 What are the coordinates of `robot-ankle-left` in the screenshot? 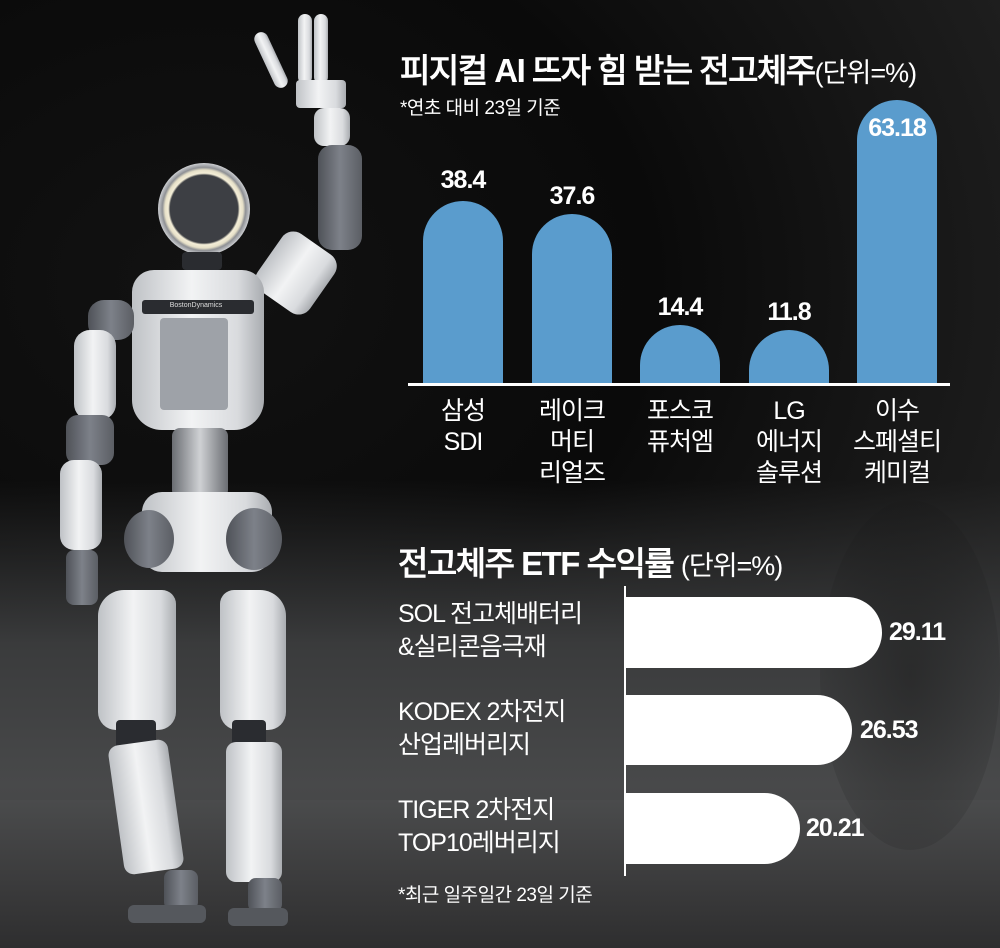 It's located at (181, 890).